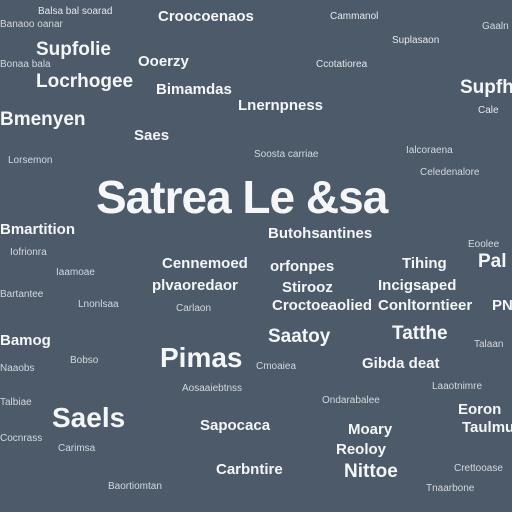 This screenshot has width=512, height=512. Describe the element at coordinates (163, 61) in the screenshot. I see `word: Ooerzy` at that location.